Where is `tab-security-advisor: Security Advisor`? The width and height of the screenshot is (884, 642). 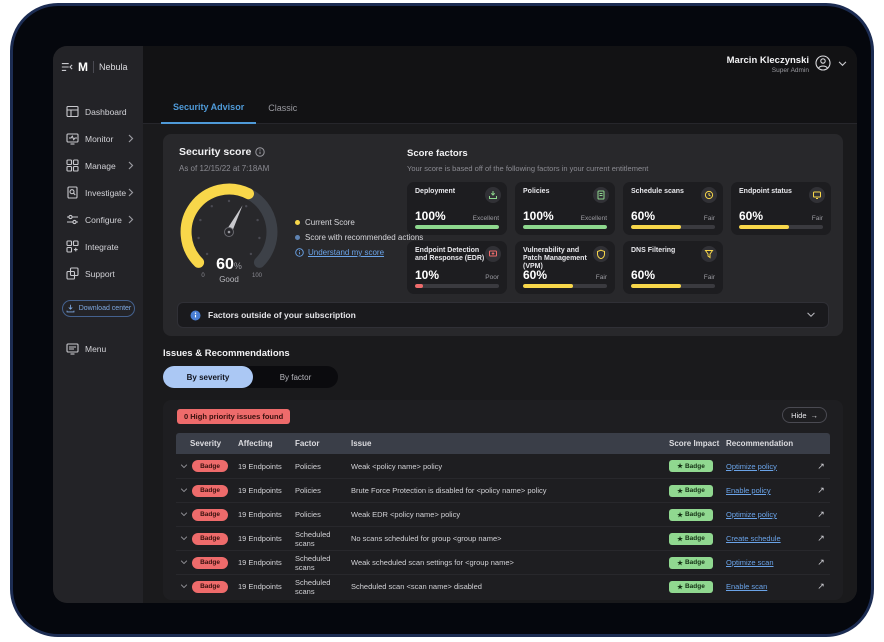
tab-security-advisor: Security Advisor is located at coordinates (209, 113).